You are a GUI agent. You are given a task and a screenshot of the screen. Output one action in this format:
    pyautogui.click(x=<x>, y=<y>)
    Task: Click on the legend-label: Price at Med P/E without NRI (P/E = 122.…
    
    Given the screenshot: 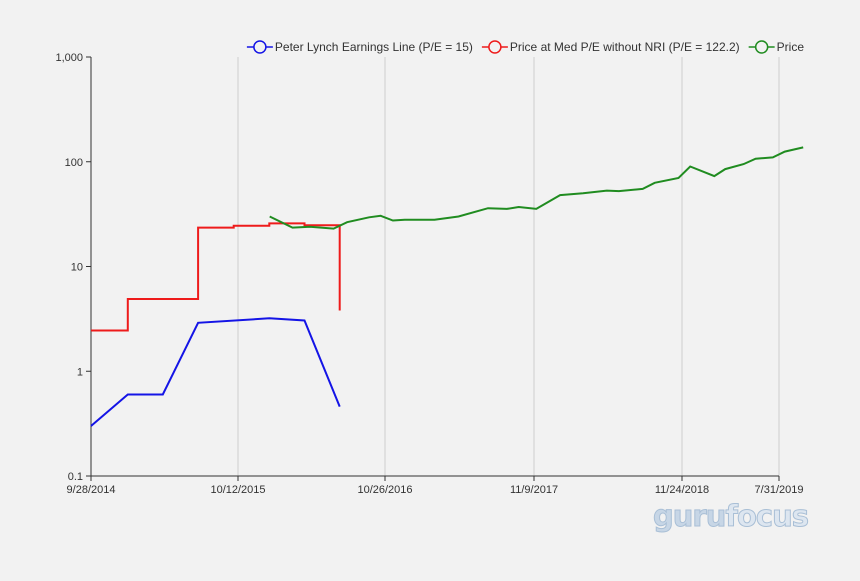 What is the action you would take?
    pyautogui.click(x=625, y=47)
    